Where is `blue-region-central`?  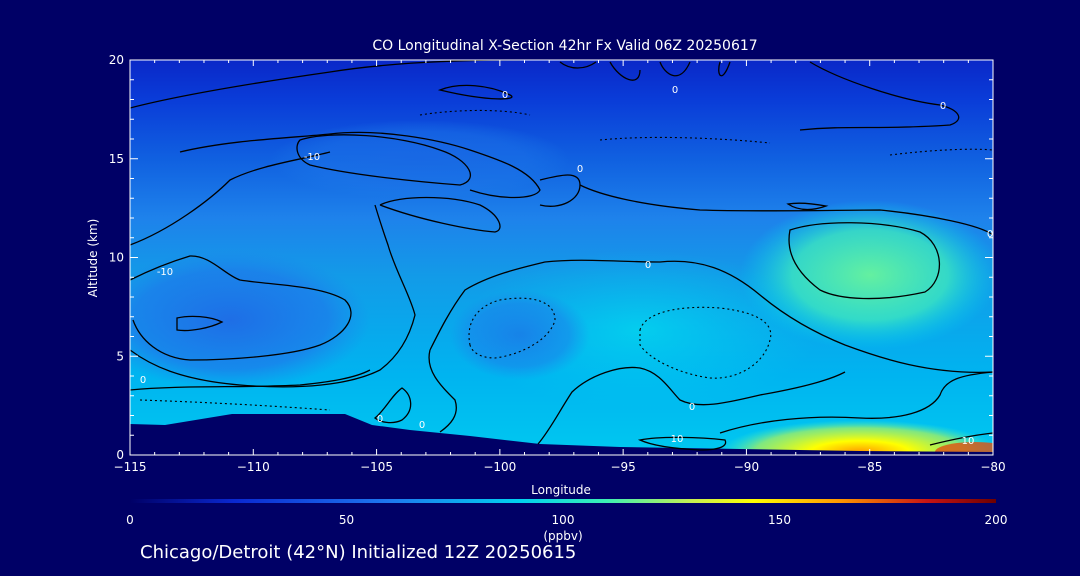 blue-region-central is located at coordinates (520, 335).